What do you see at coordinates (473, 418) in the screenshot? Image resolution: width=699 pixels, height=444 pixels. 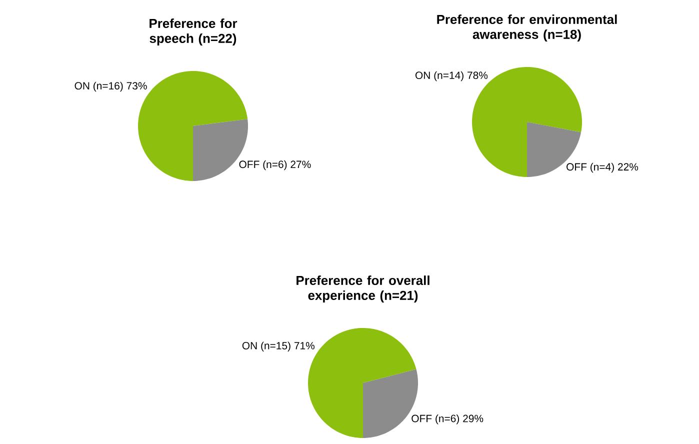 I see `data-label: 29%` at bounding box center [473, 418].